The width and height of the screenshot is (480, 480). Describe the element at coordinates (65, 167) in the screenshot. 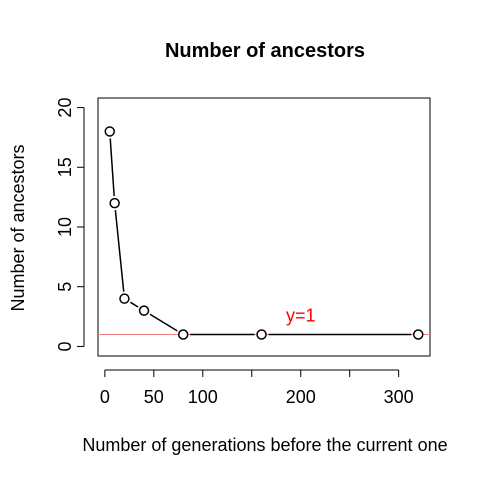

I see `y-tick-label: 15` at that location.